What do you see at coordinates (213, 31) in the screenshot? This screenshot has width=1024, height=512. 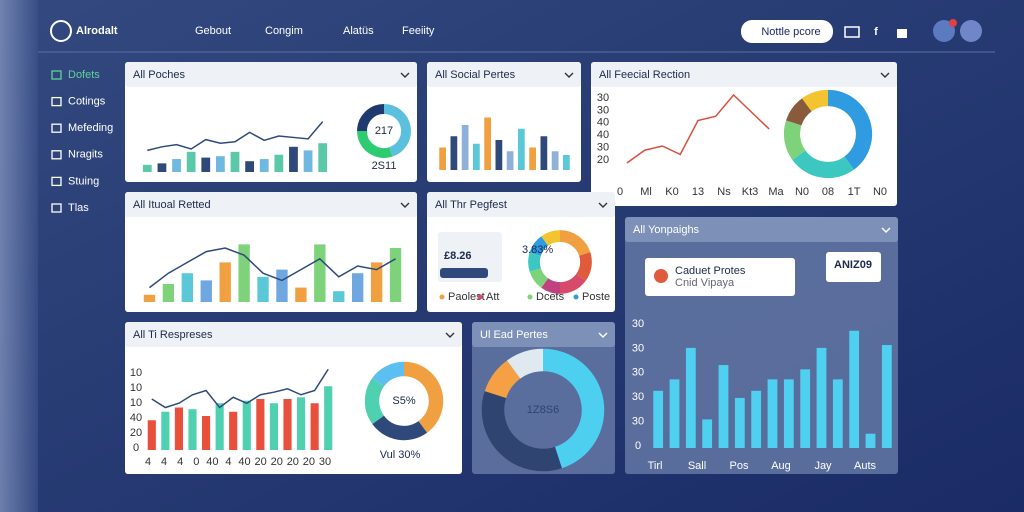 I see `menu-item: Gebout` at bounding box center [213, 31].